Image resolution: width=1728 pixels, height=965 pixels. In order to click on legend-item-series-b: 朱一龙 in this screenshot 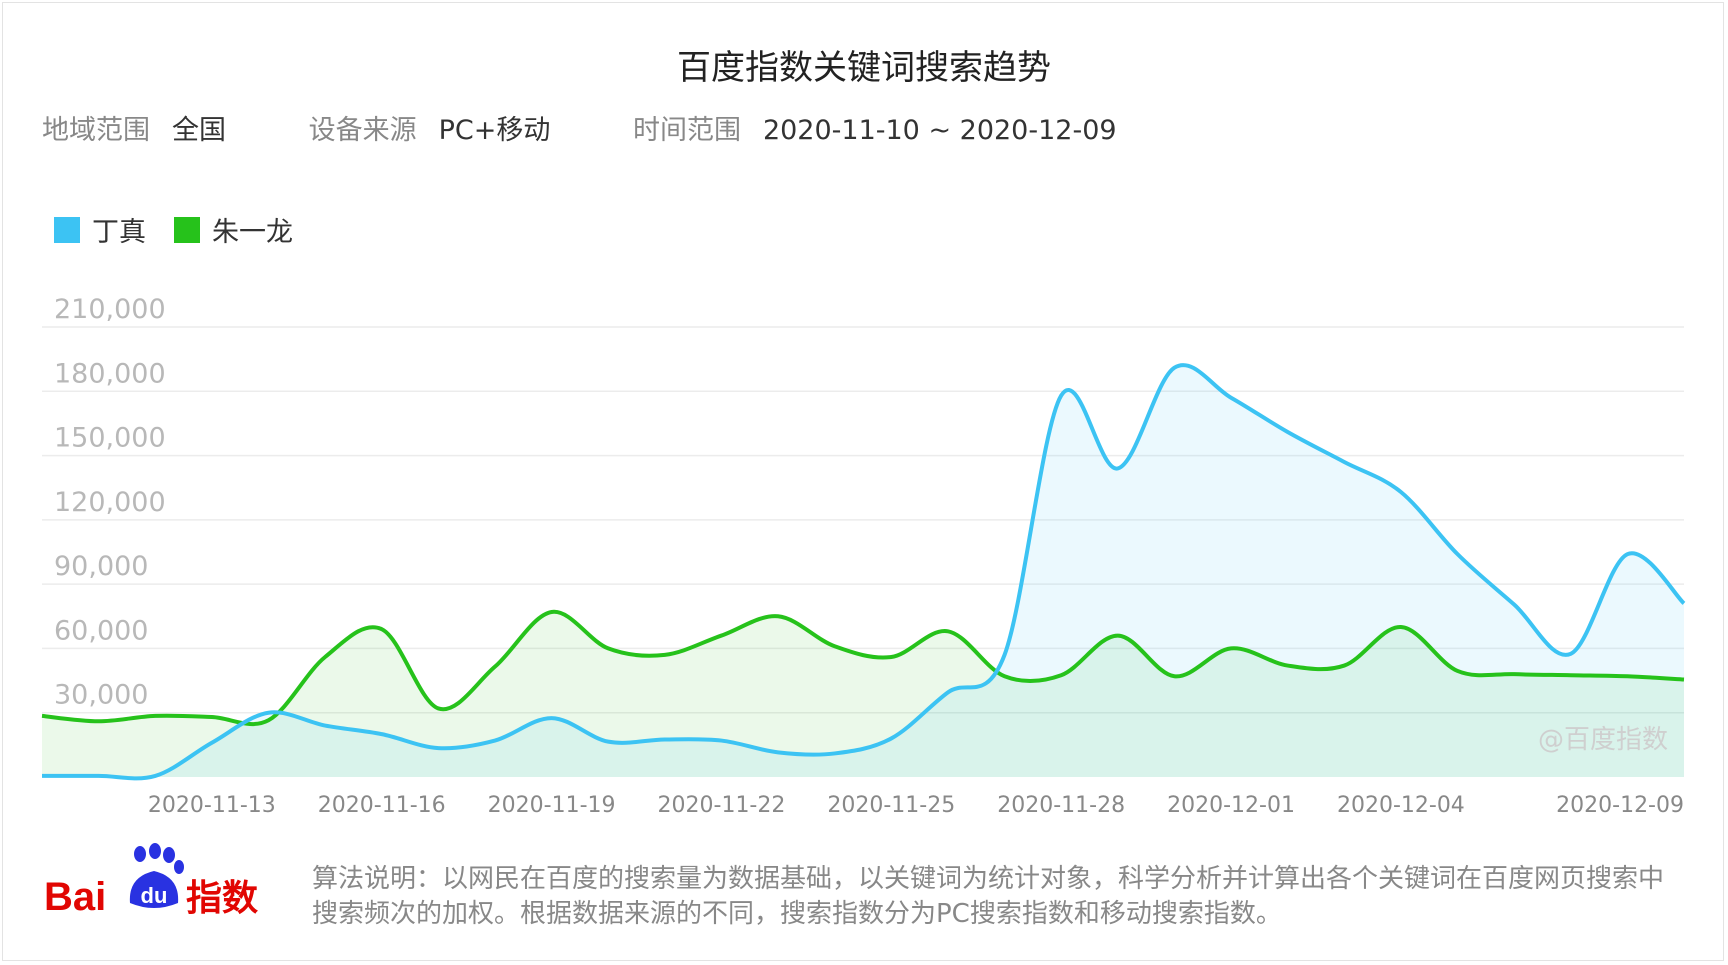, I will do `click(233, 229)`.